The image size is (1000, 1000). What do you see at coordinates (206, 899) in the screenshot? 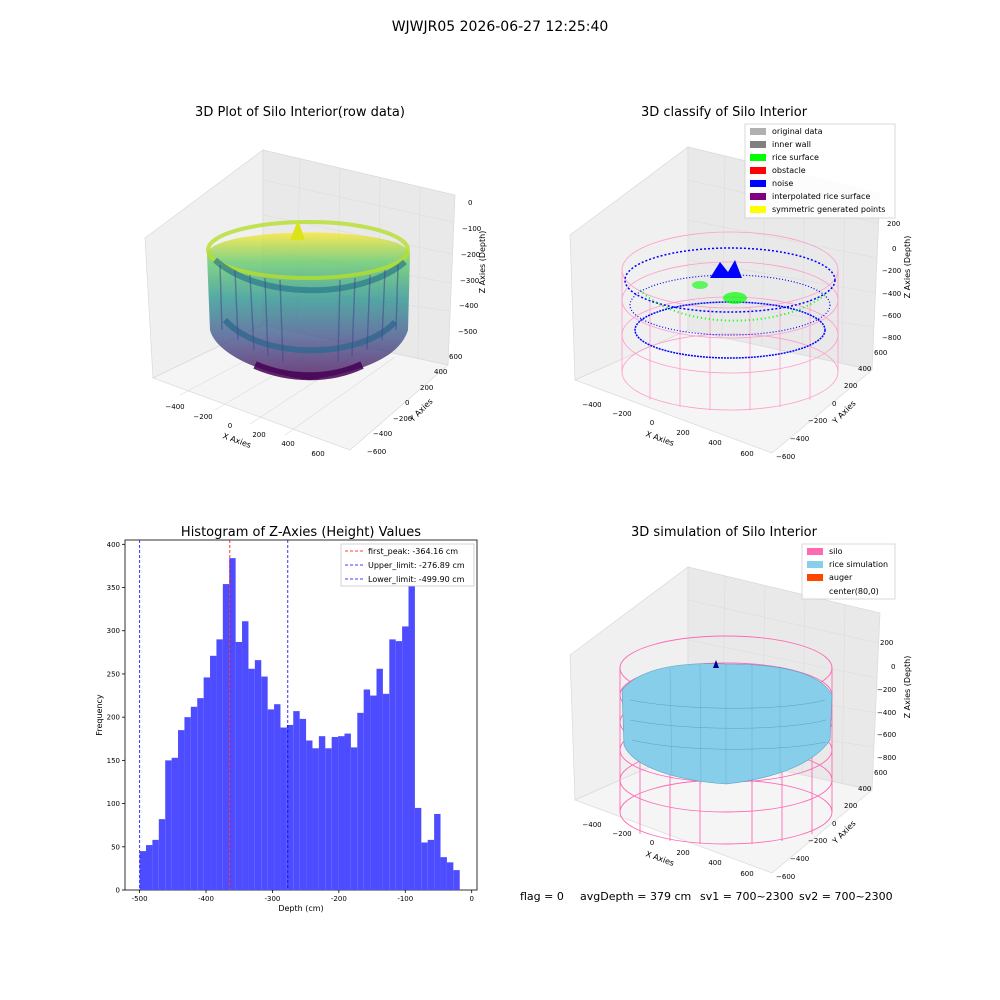
I see `x-tick-label: -400` at bounding box center [206, 899].